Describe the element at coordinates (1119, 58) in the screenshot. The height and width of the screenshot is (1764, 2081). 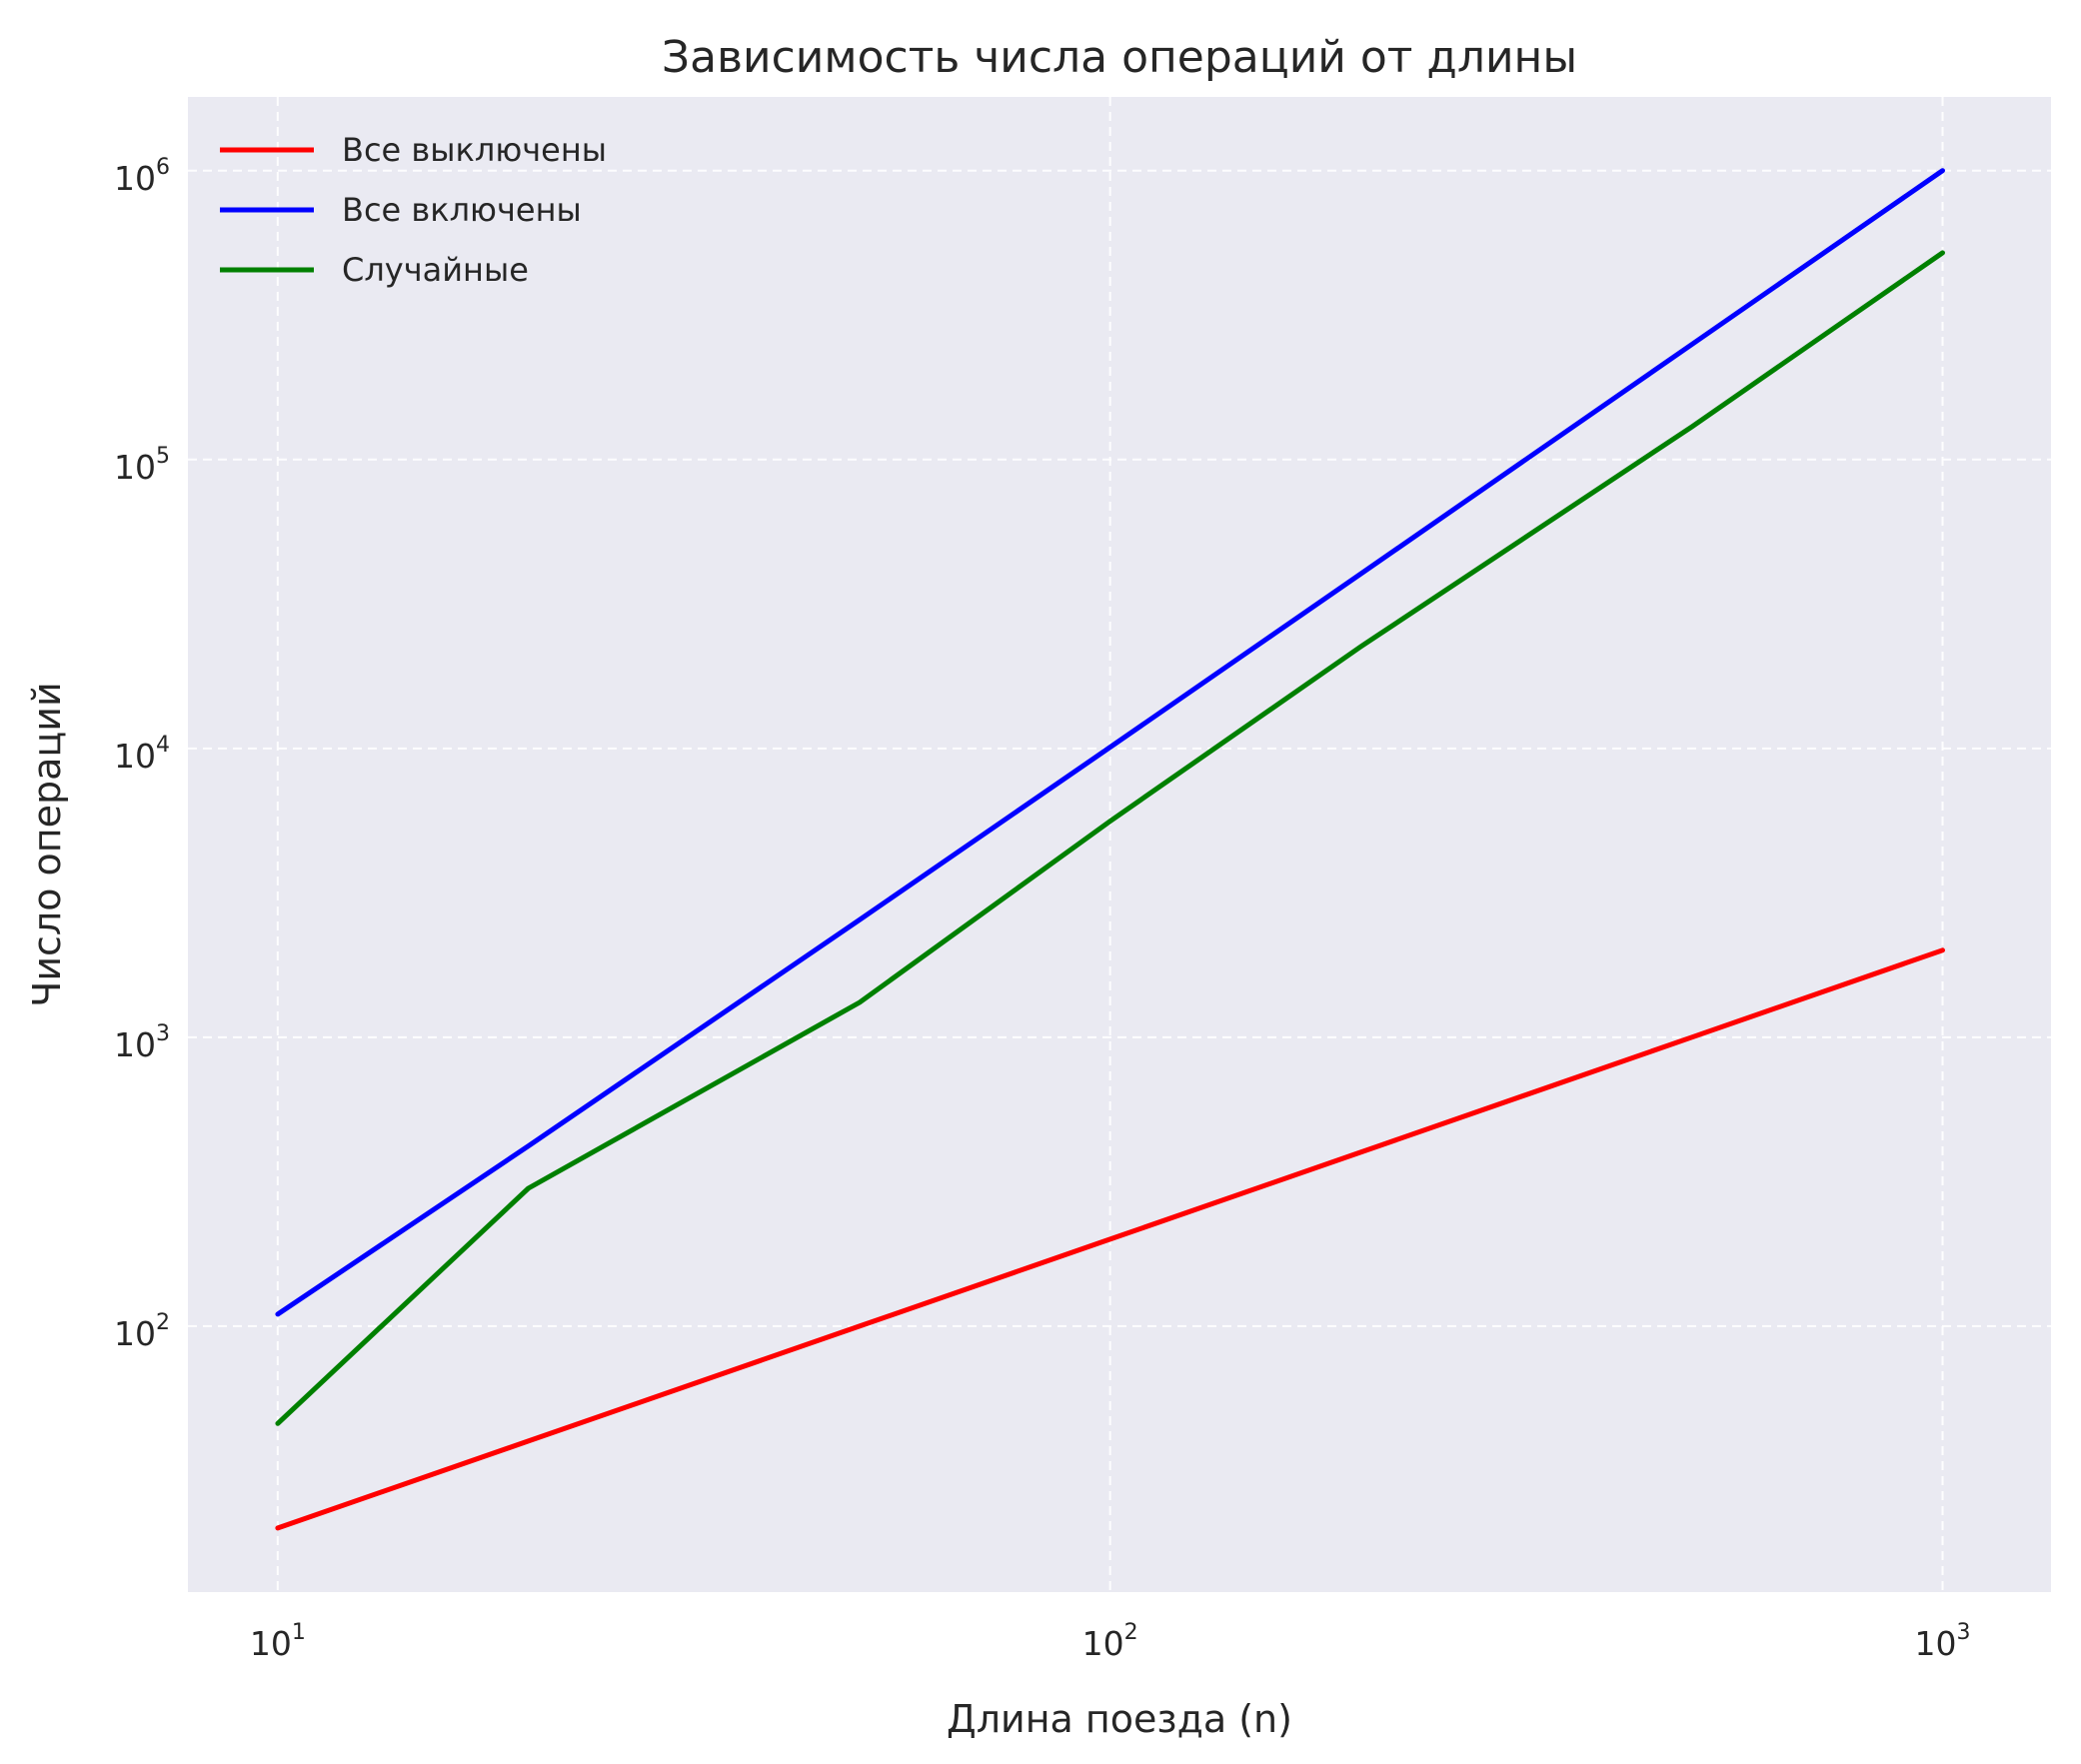
I see `chart-title: Зависимость числа операций от длины` at that location.